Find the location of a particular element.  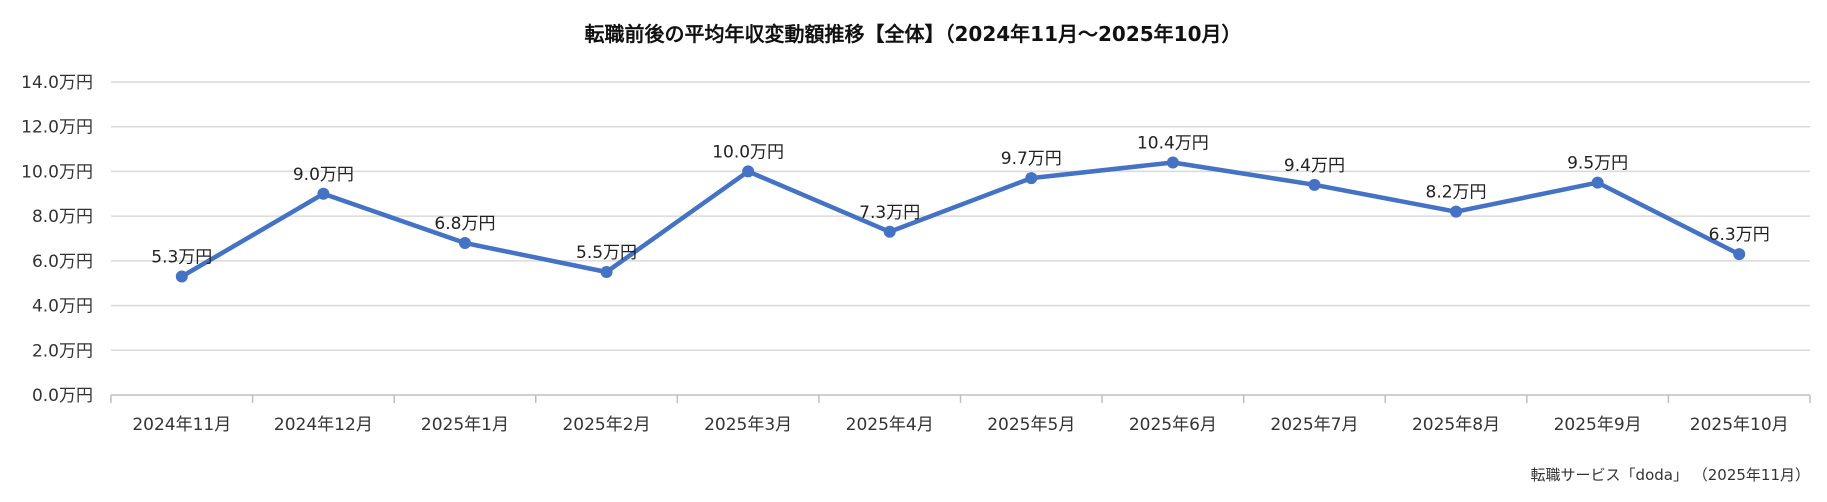

x-tick-label: 2025年8月 is located at coordinates (1456, 425).